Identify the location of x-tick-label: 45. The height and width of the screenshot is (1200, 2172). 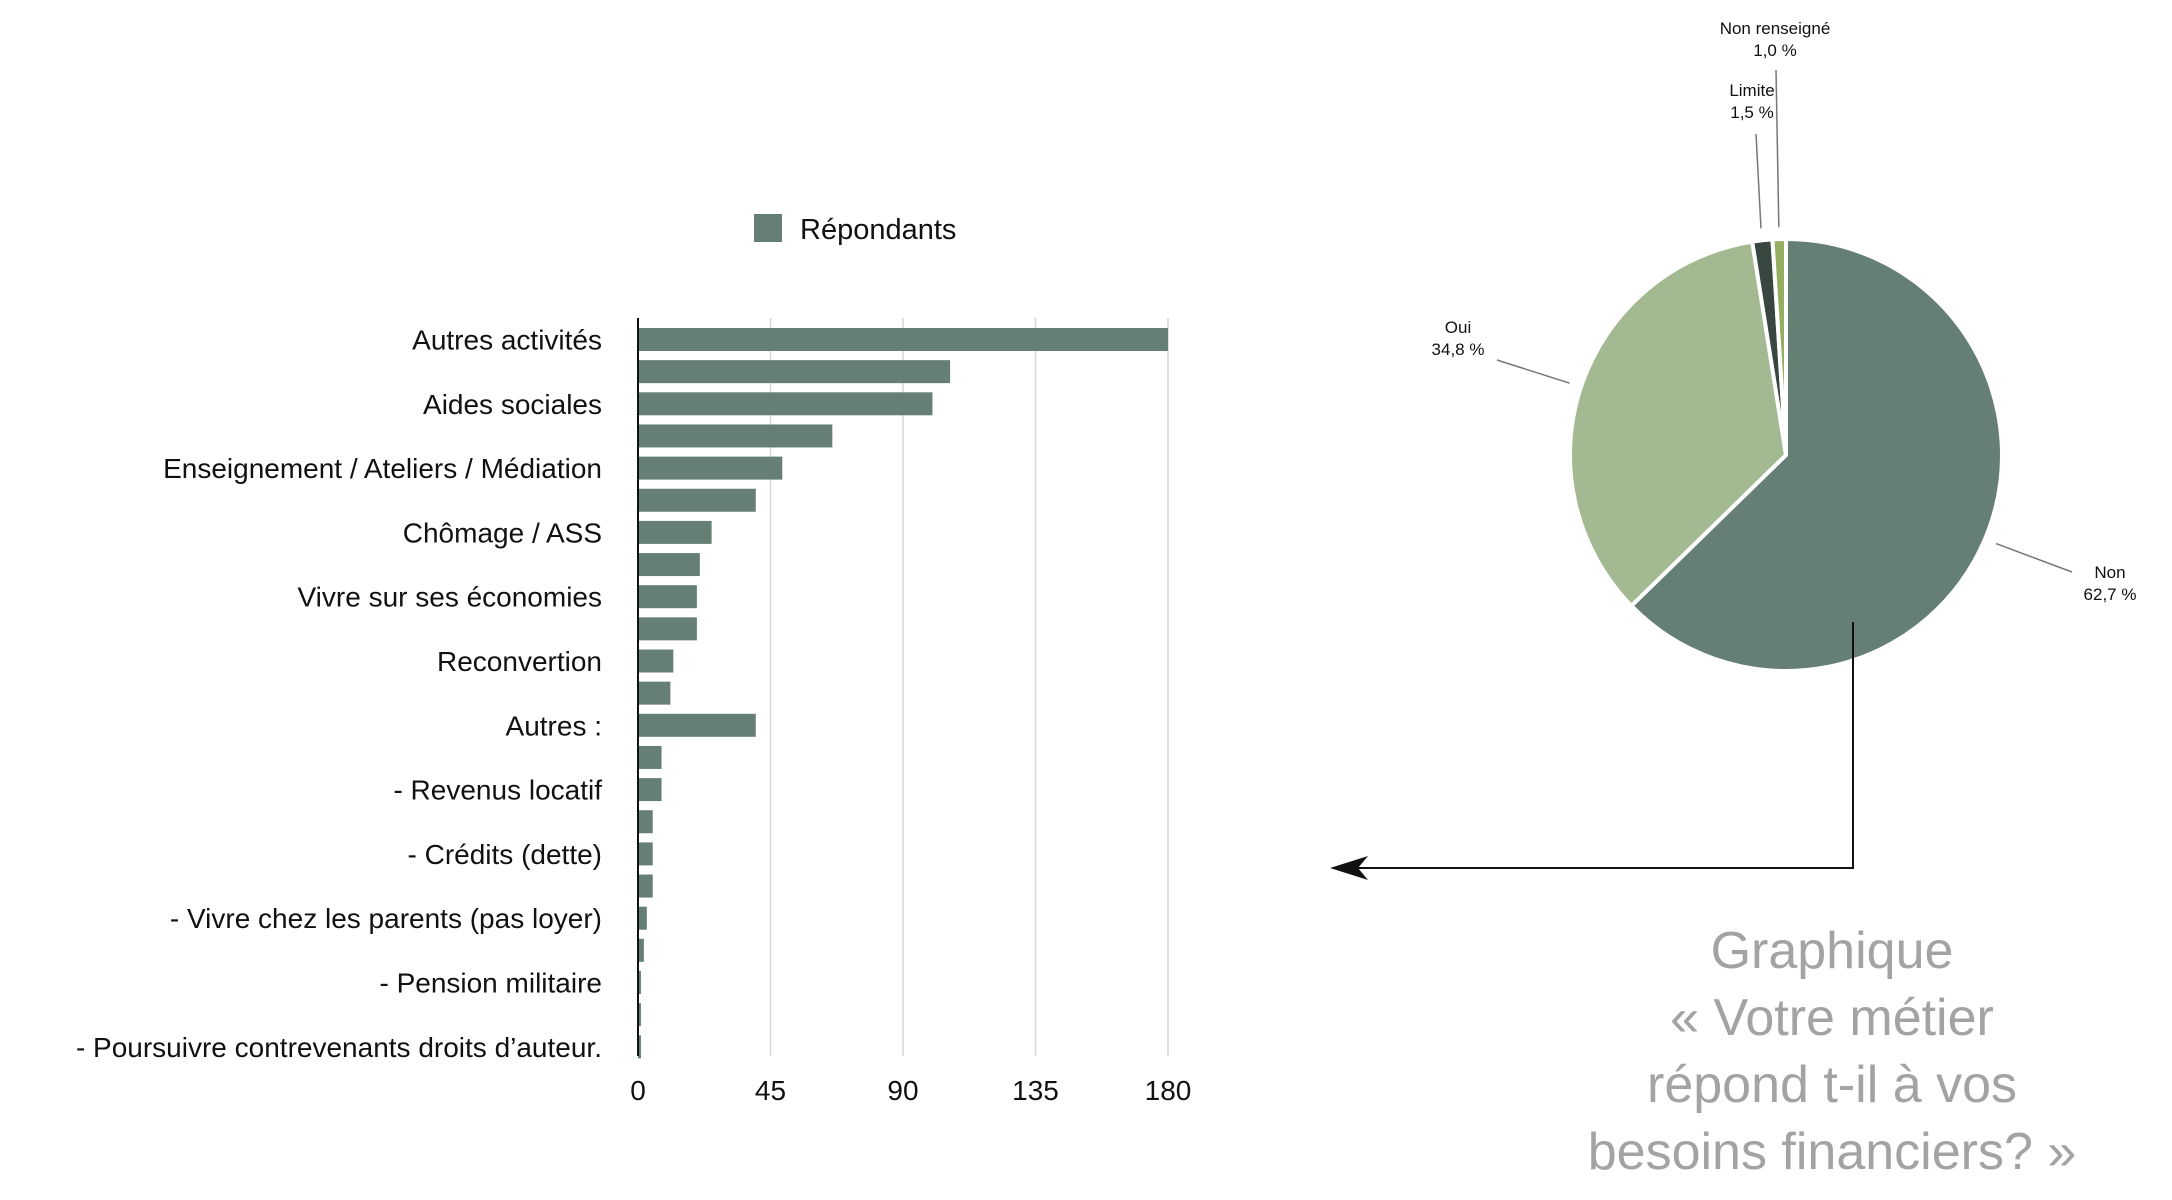
(770, 1090).